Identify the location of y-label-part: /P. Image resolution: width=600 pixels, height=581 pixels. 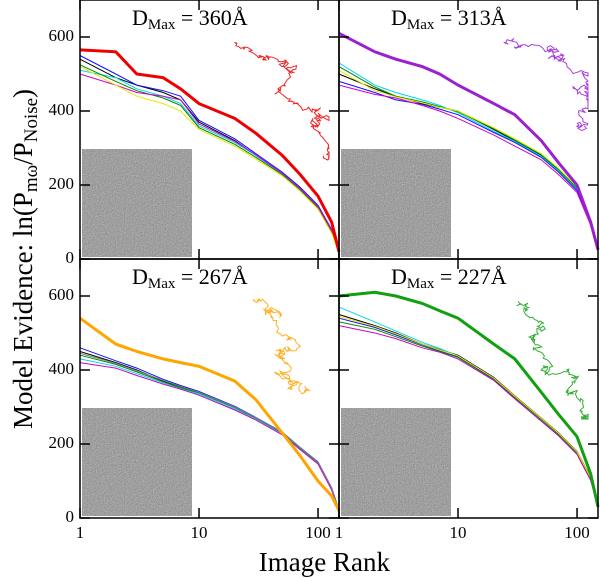
(23, 153).